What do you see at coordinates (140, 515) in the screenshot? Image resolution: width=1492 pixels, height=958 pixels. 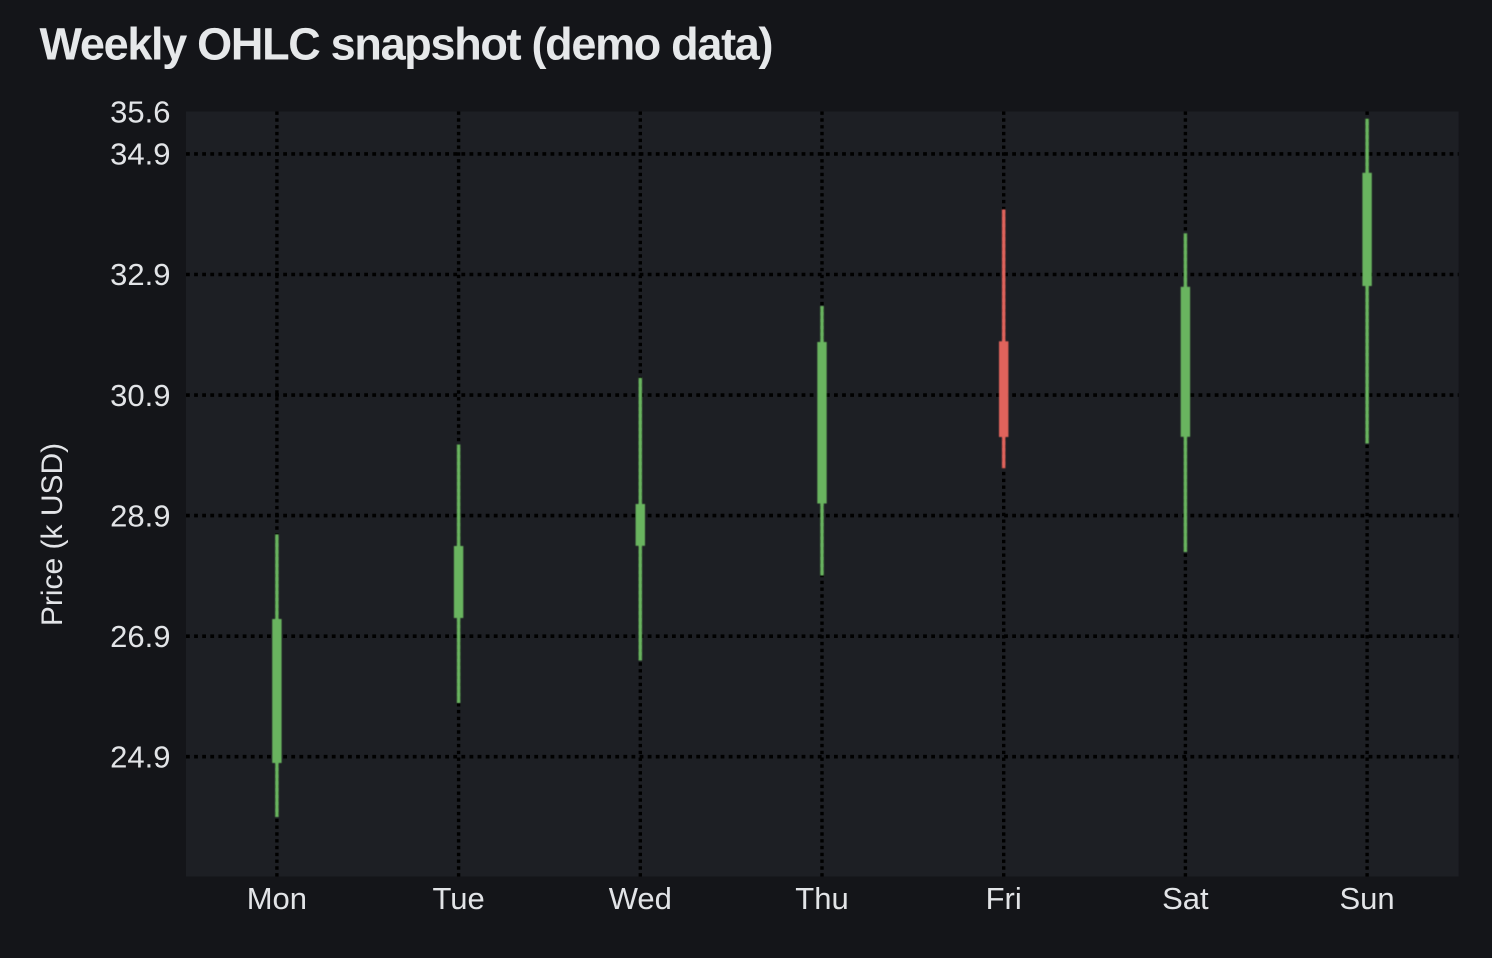 I see `svg-text: 28.9` at bounding box center [140, 515].